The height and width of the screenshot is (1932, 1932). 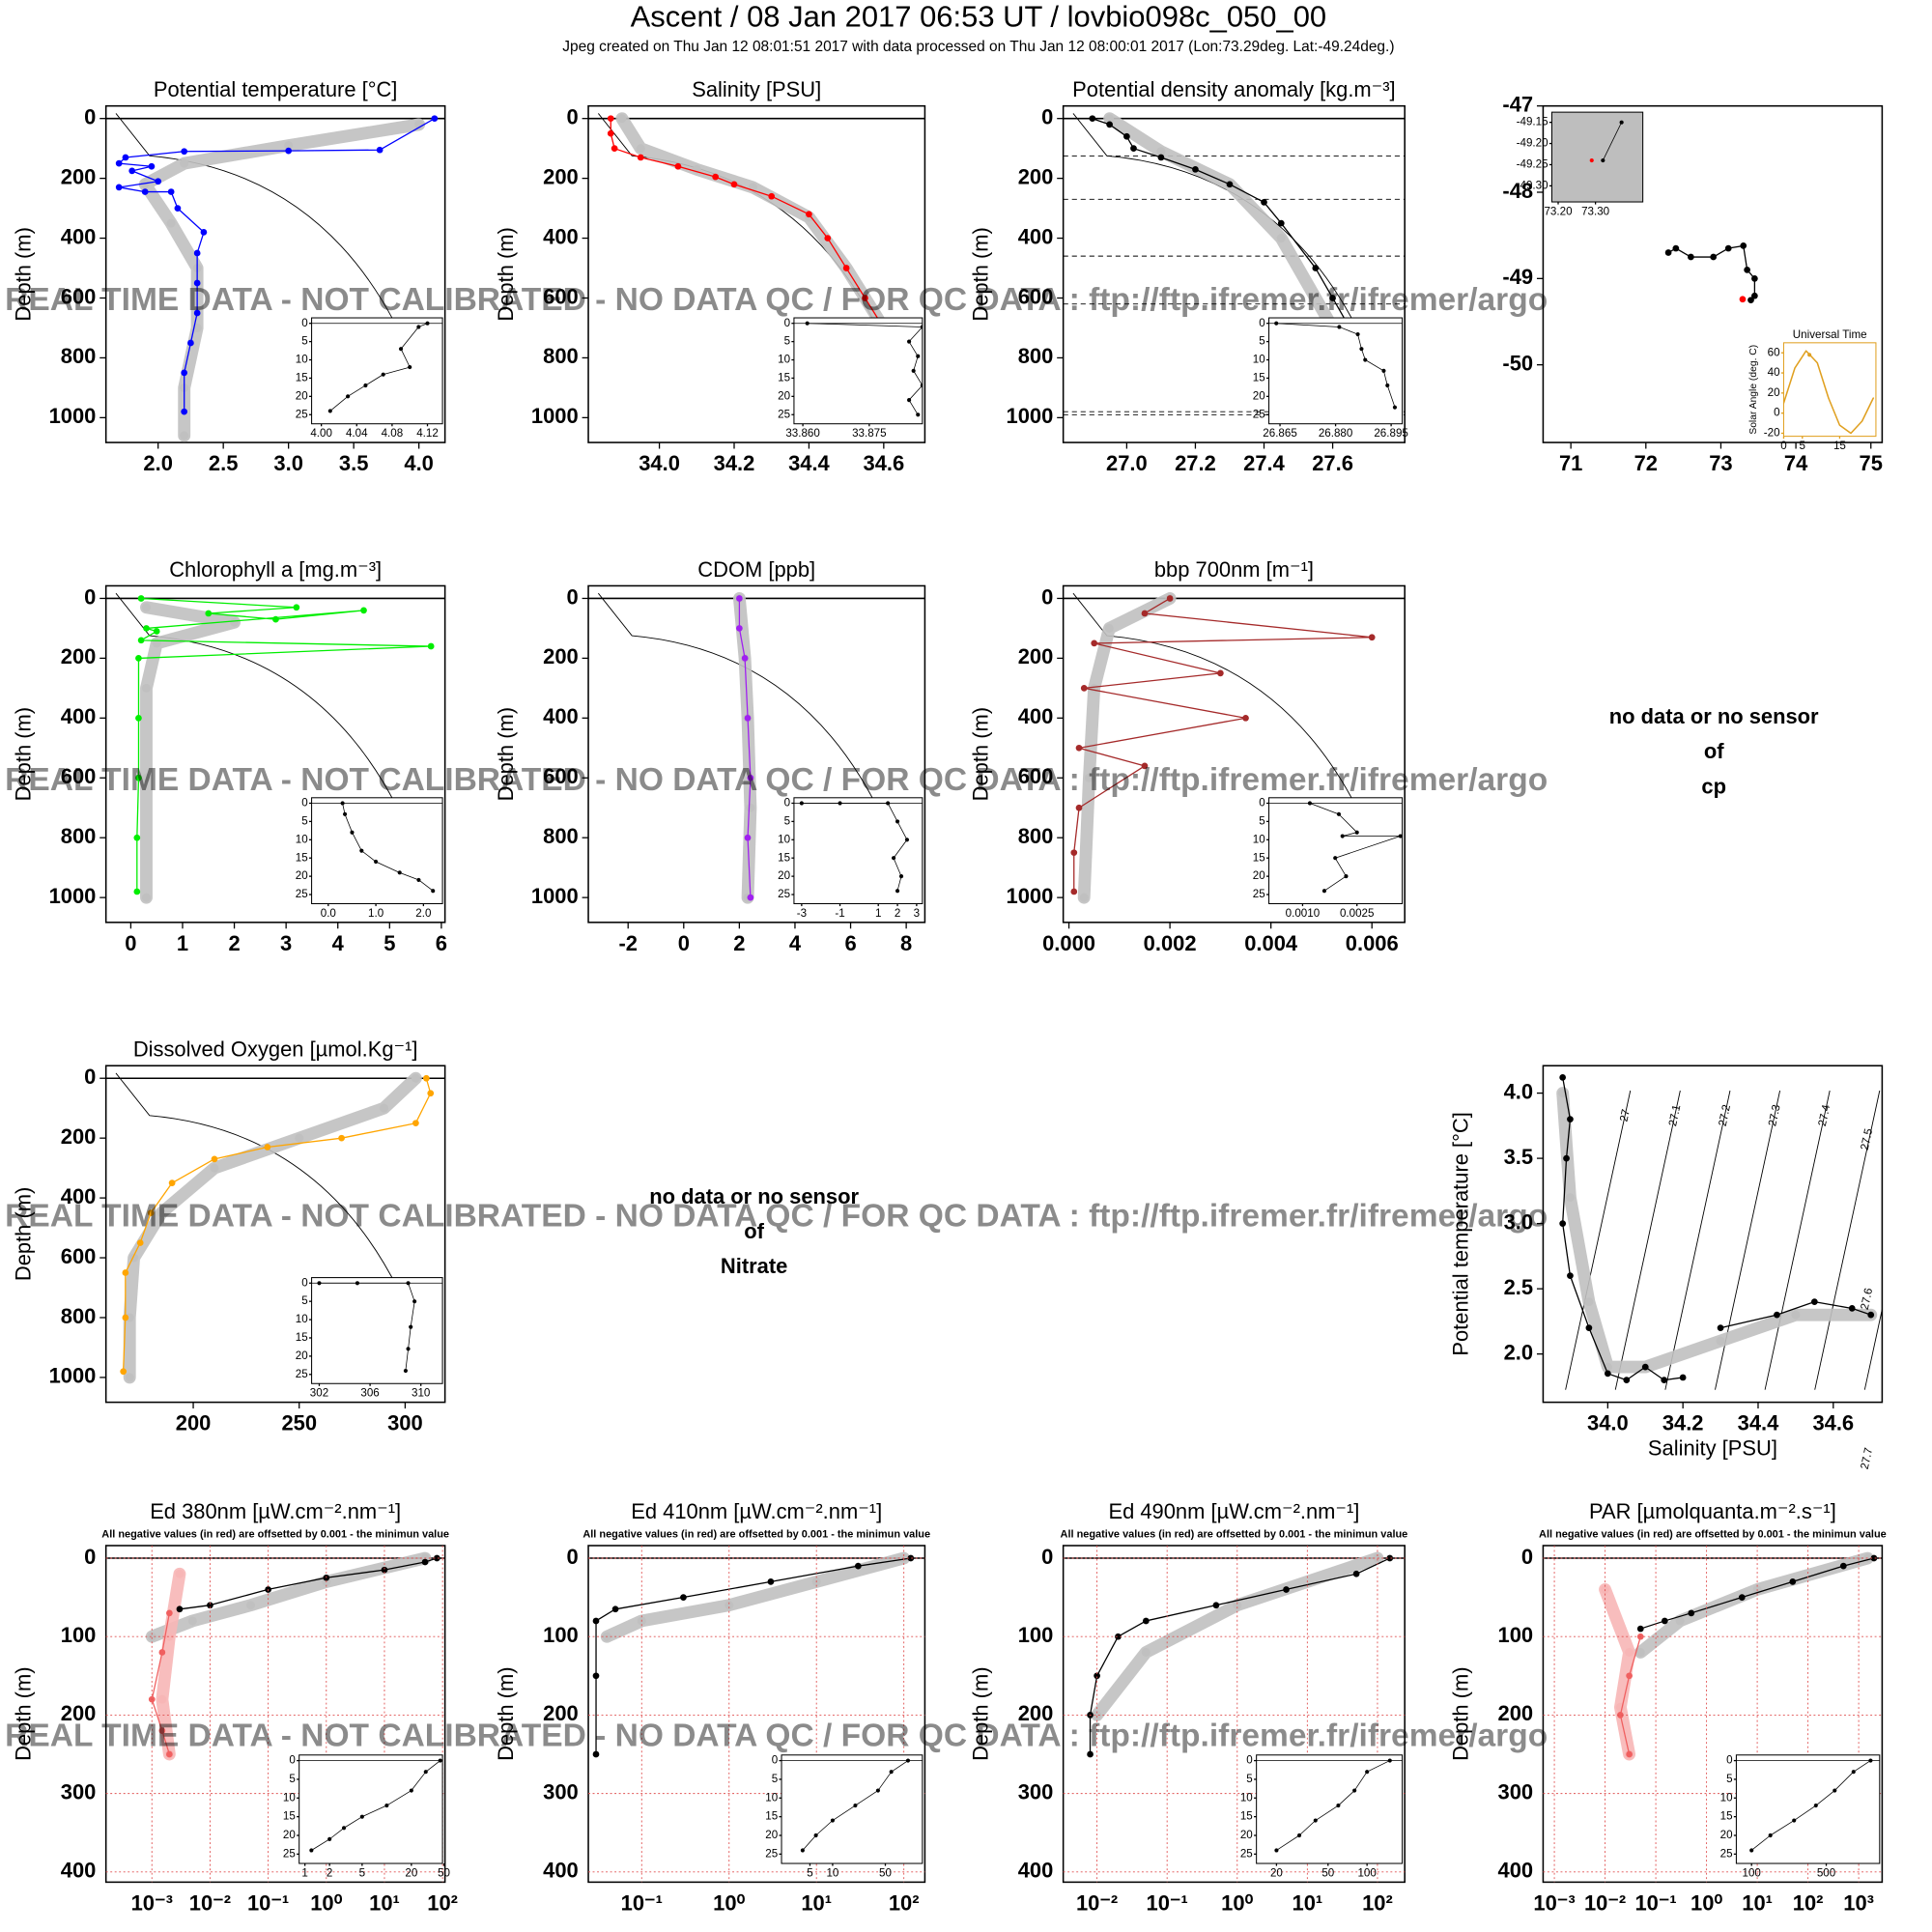 I want to click on panel-title: Ed 410nm [µW.cm⁻².nm⁻¹], so click(x=756, y=1511).